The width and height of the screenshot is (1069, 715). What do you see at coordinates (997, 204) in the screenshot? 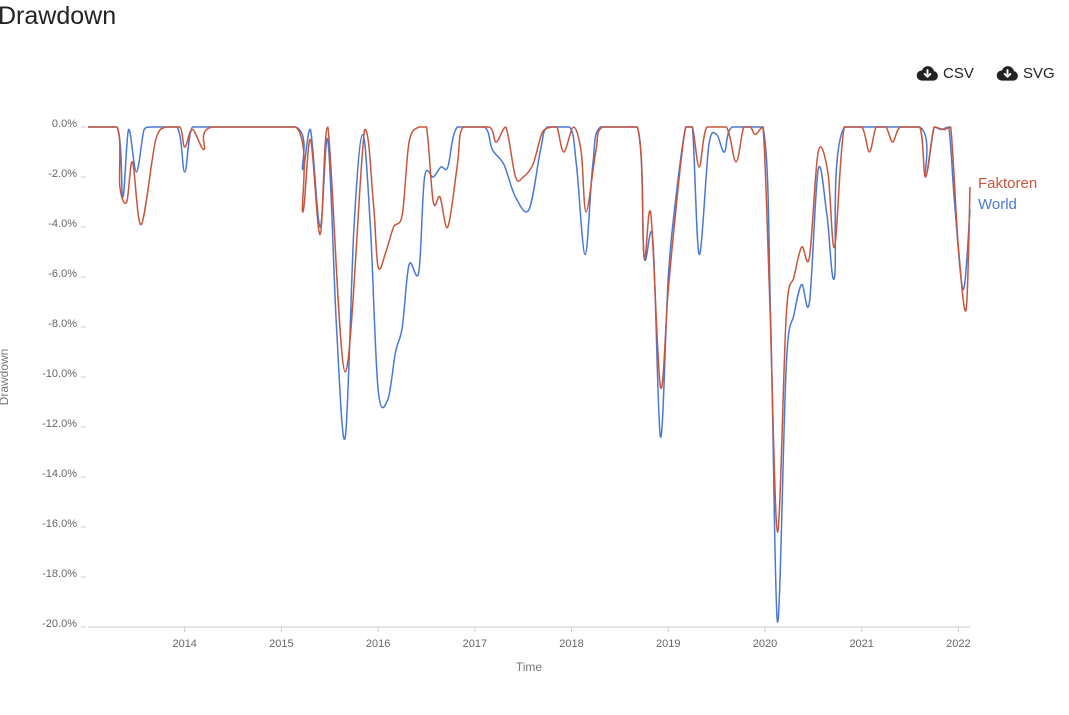
I see `legend-label-world: World` at bounding box center [997, 204].